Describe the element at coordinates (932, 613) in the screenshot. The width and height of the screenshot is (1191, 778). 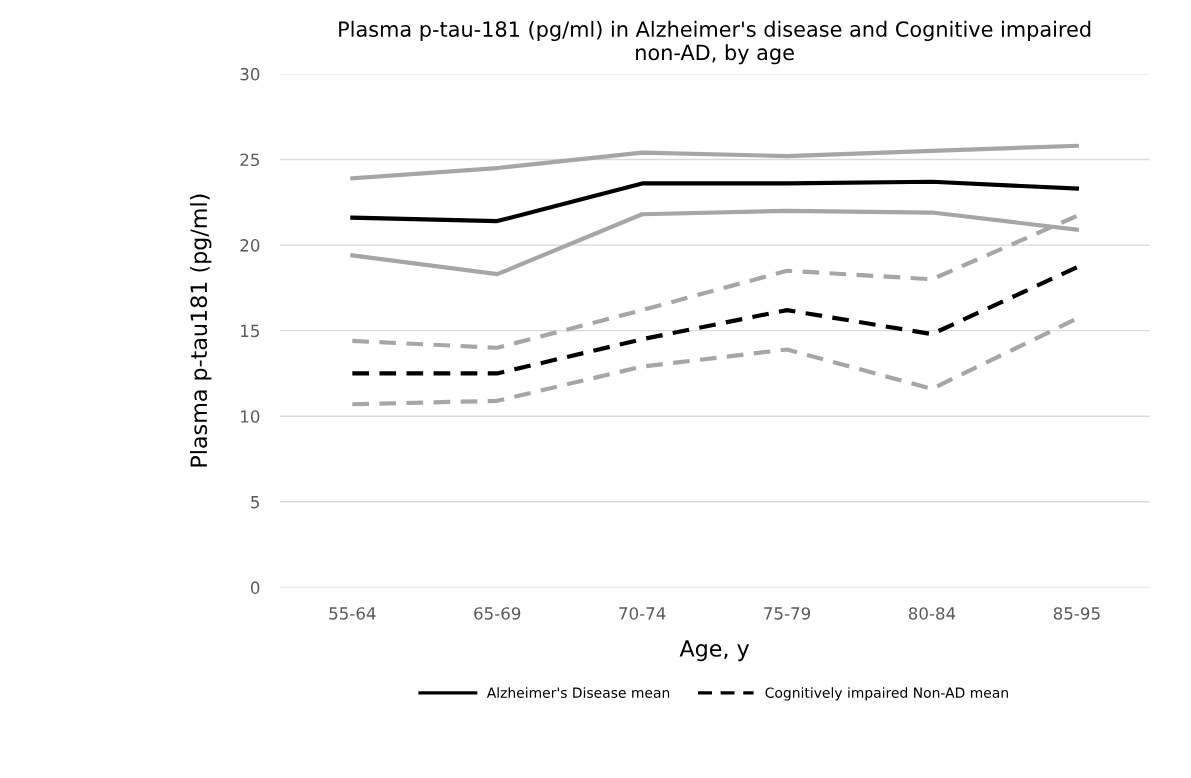
I see `x-tick-label: 80-84` at that location.